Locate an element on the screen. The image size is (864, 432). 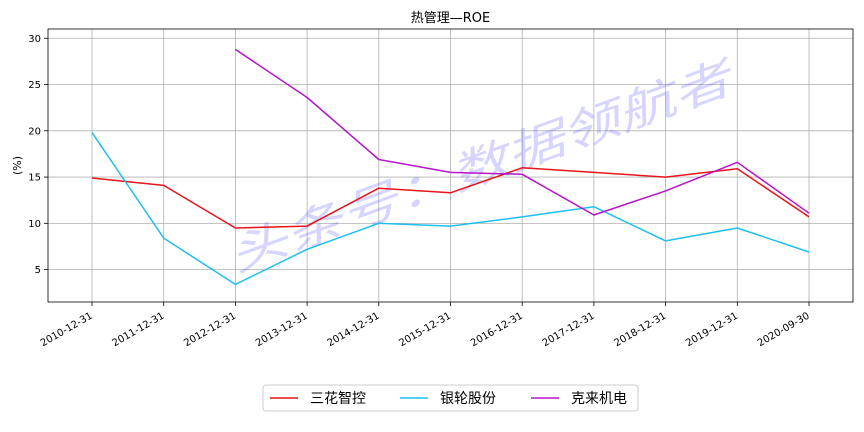
legend-label-2: 克来机电 is located at coordinates (599, 399).